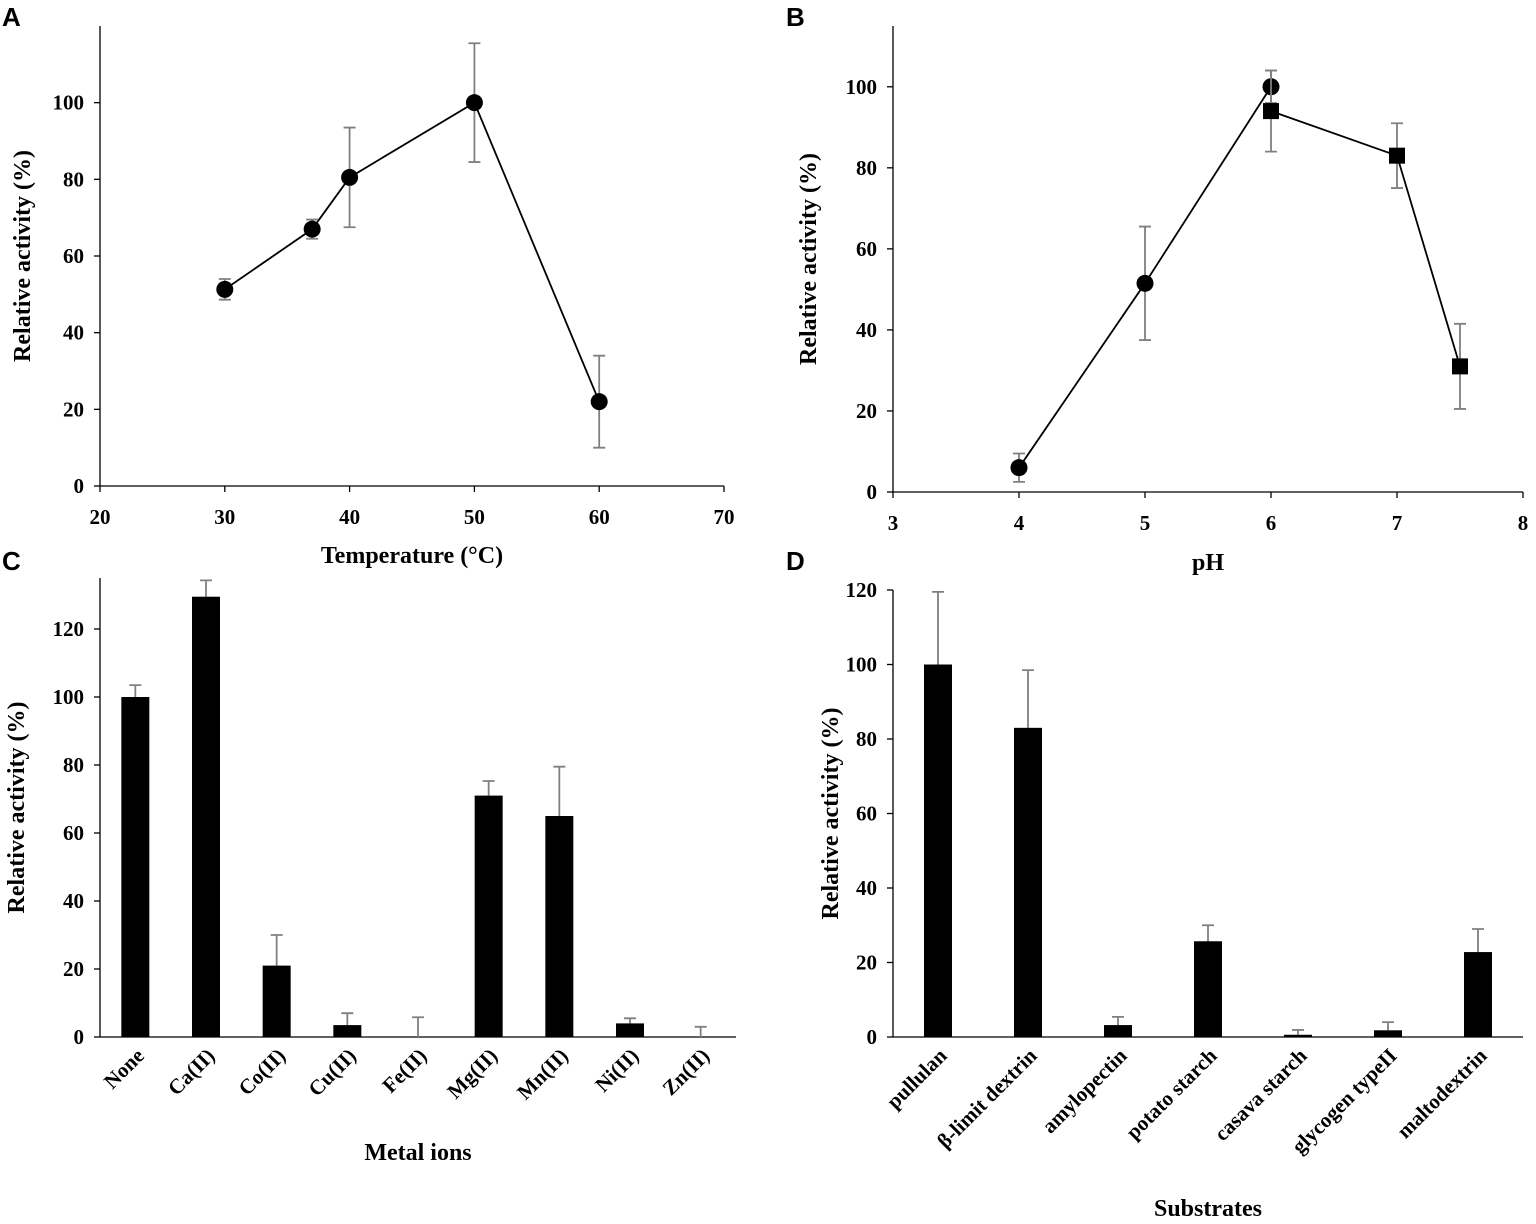 The height and width of the screenshot is (1224, 1536). I want to click on x-tick-label: Mn(II), so click(542, 1074).